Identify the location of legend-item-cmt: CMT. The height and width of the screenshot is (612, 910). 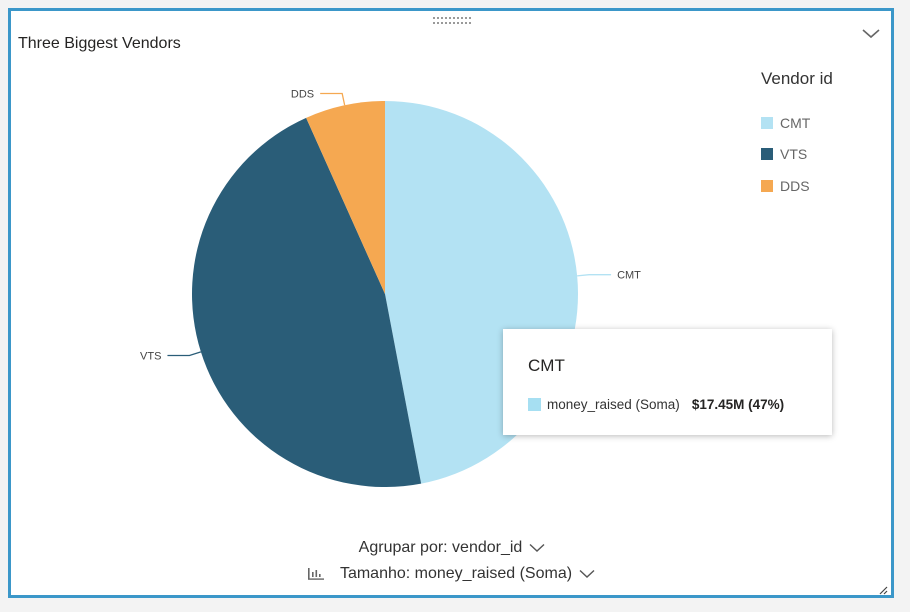
(797, 123).